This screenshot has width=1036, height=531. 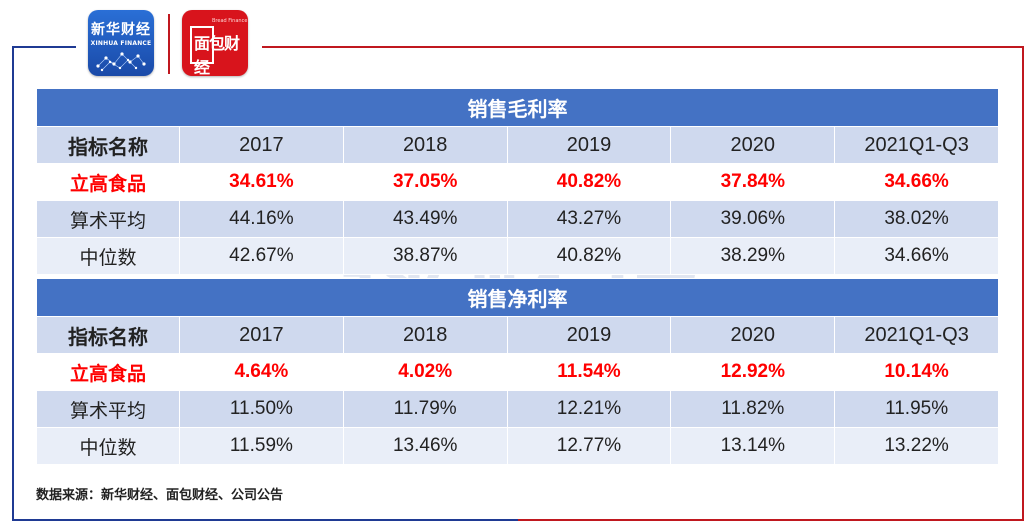 I want to click on value-cell: 4.02%, so click(x=425, y=372).